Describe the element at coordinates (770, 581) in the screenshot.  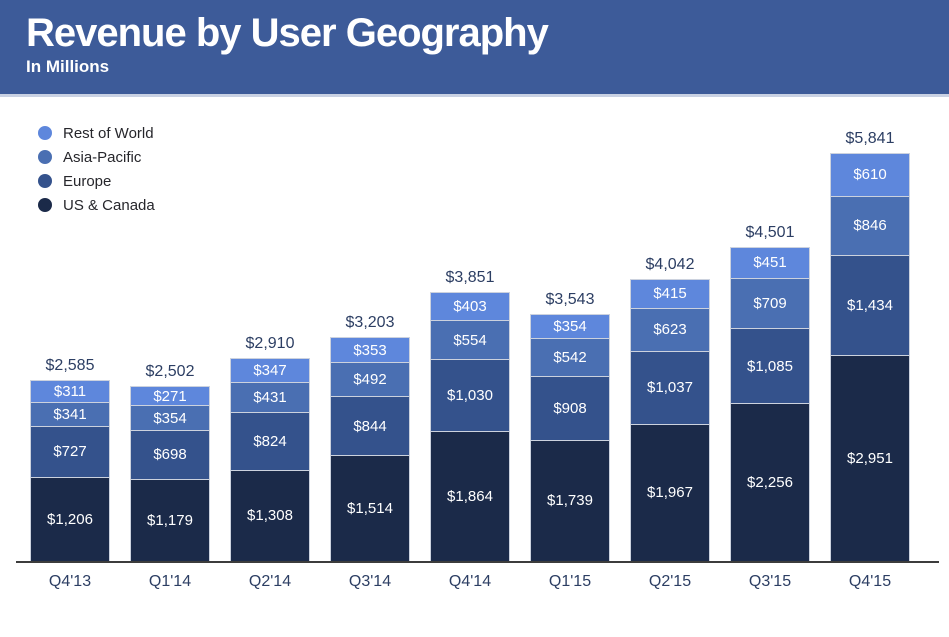
I see `x-axis-label: Q3'15` at that location.